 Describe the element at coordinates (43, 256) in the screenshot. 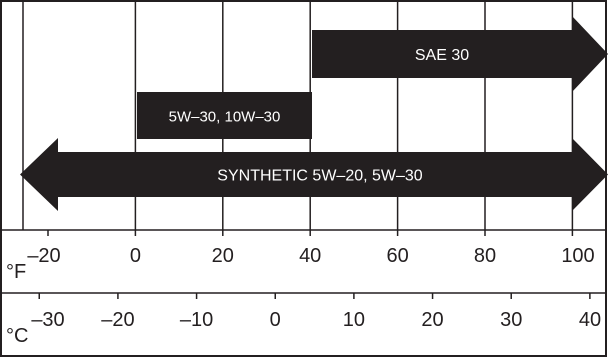

I see `f-tick-label: –20` at that location.